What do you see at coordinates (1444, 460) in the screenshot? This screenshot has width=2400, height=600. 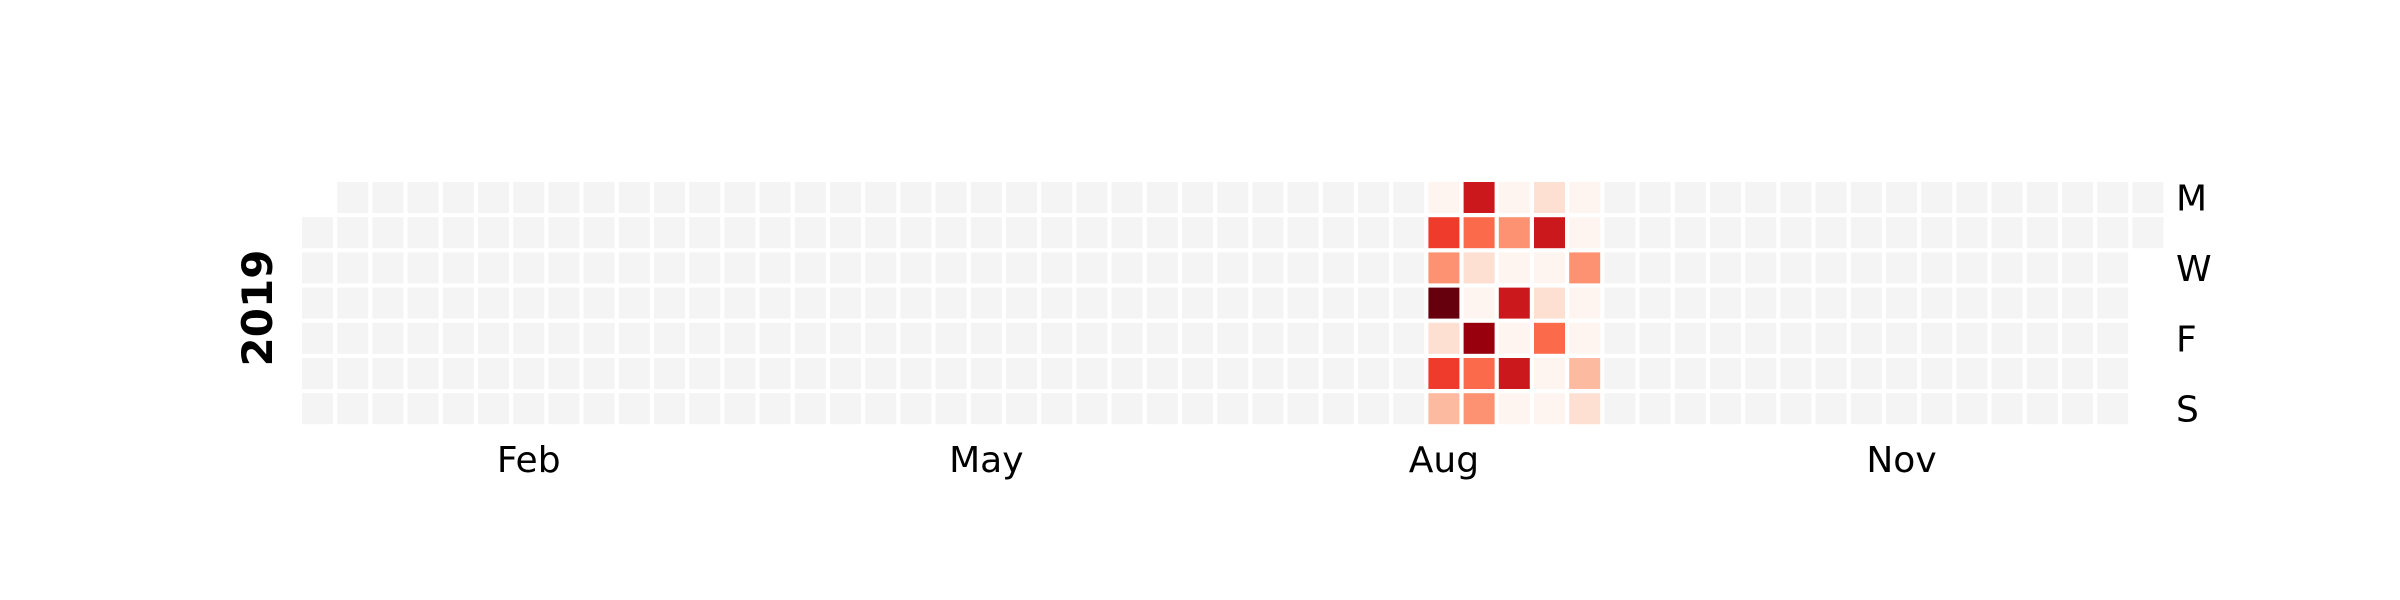 I see `month-label-aug: Aug` at bounding box center [1444, 460].